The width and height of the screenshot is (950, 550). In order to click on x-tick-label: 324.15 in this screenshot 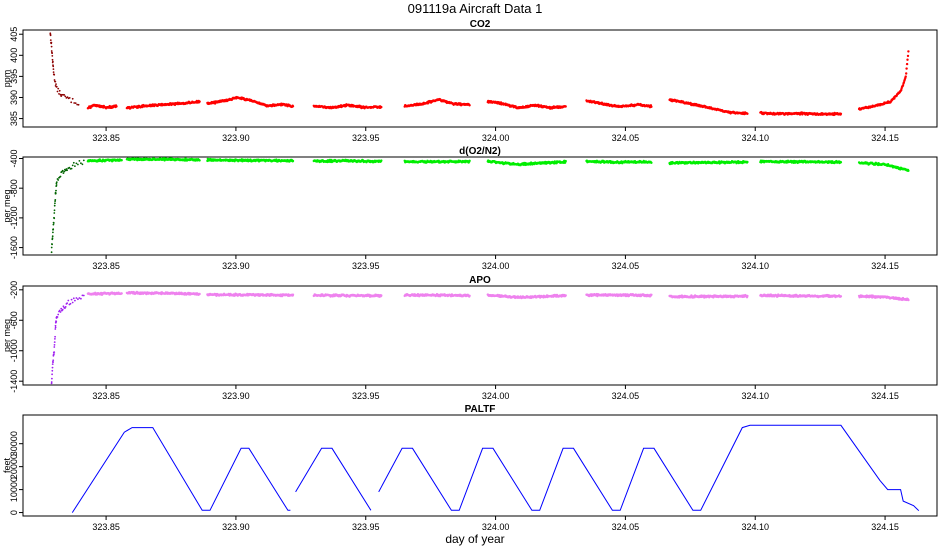, I will do `click(885, 266)`.